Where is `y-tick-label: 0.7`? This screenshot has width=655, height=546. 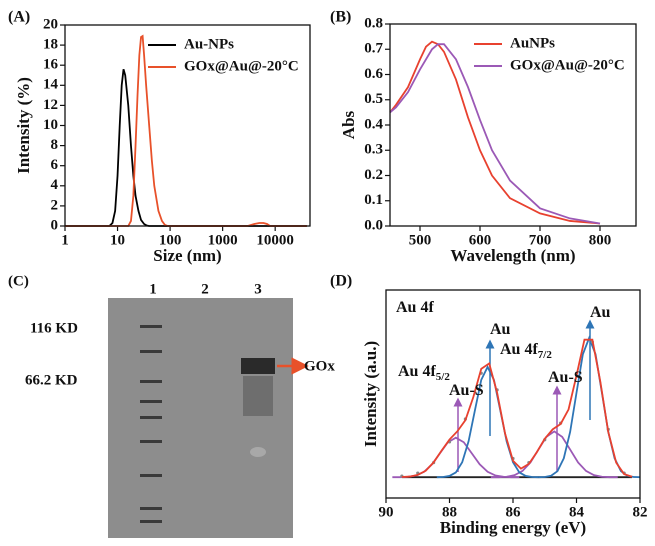
y-tick-label: 0.7 is located at coordinates (373, 49).